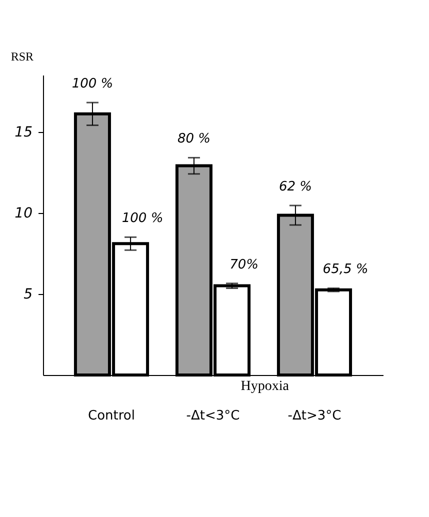 This screenshot has height=517, width=429. I want to click on y-tick-label: 10, so click(23, 213).